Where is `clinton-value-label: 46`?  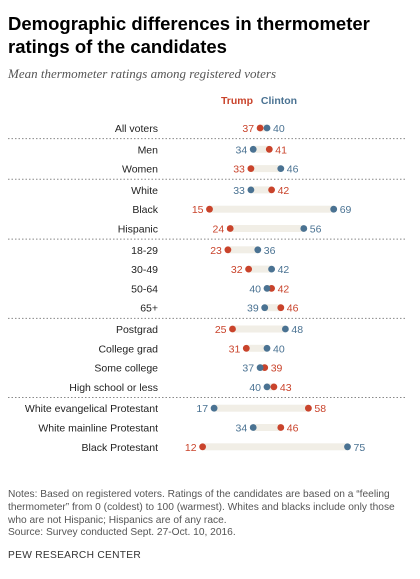 clinton-value-label: 46 is located at coordinates (293, 170).